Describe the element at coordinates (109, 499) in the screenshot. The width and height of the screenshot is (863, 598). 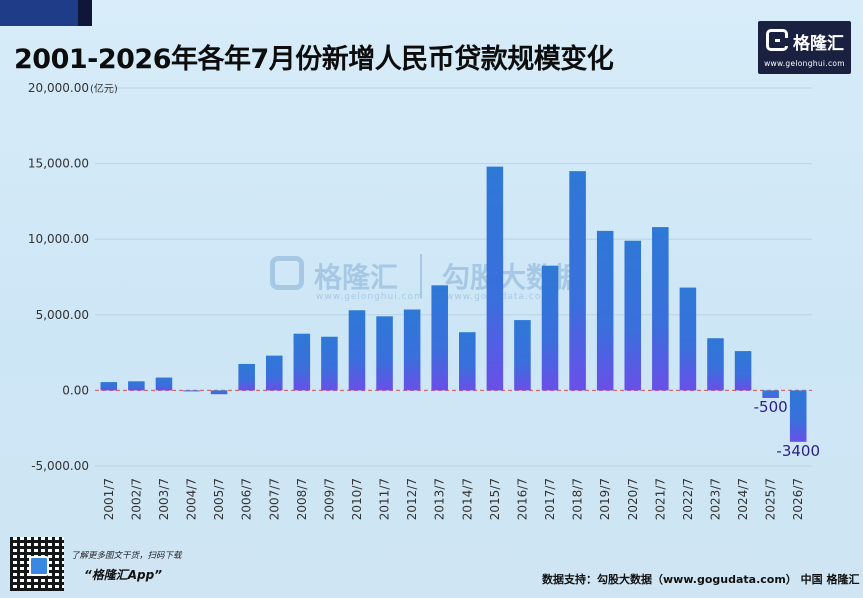
I see `x-tick-label: 2001/7` at that location.